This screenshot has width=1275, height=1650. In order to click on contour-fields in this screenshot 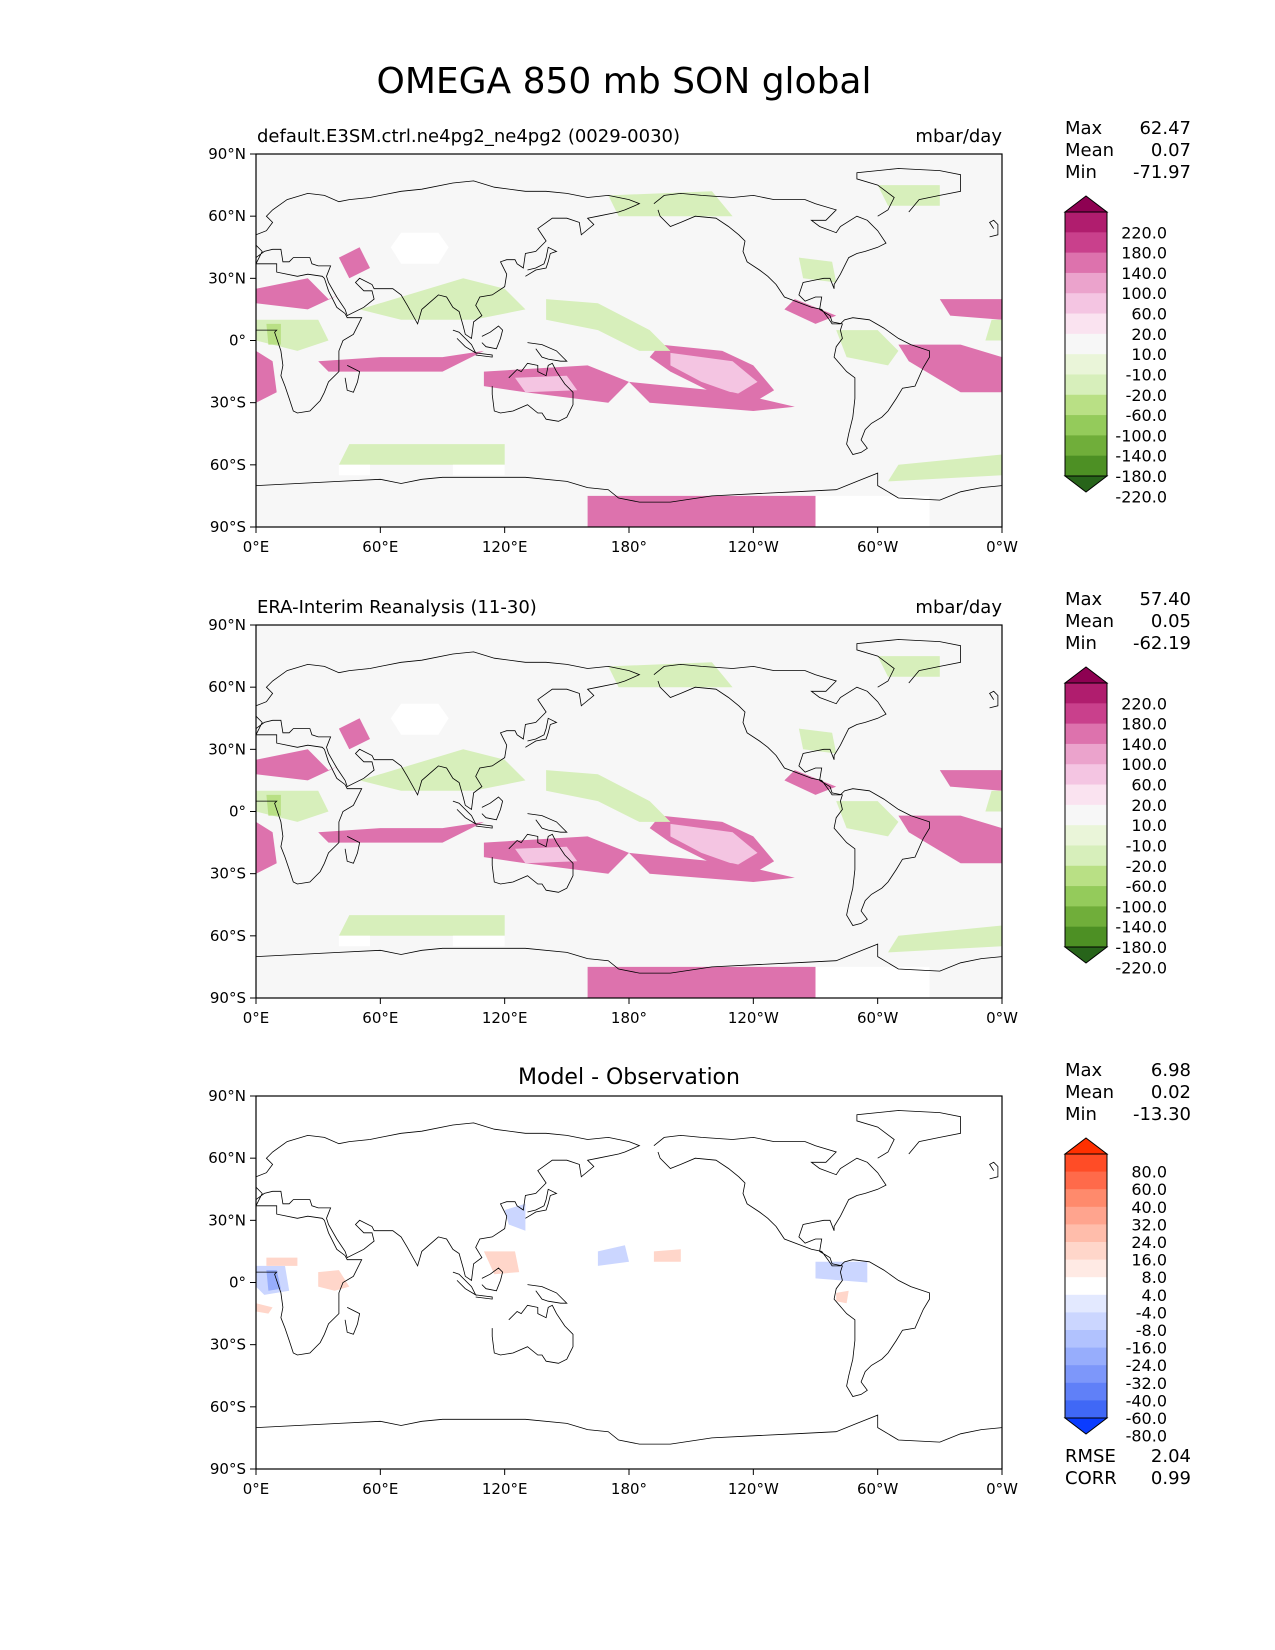, I will do `click(629, 356)`.